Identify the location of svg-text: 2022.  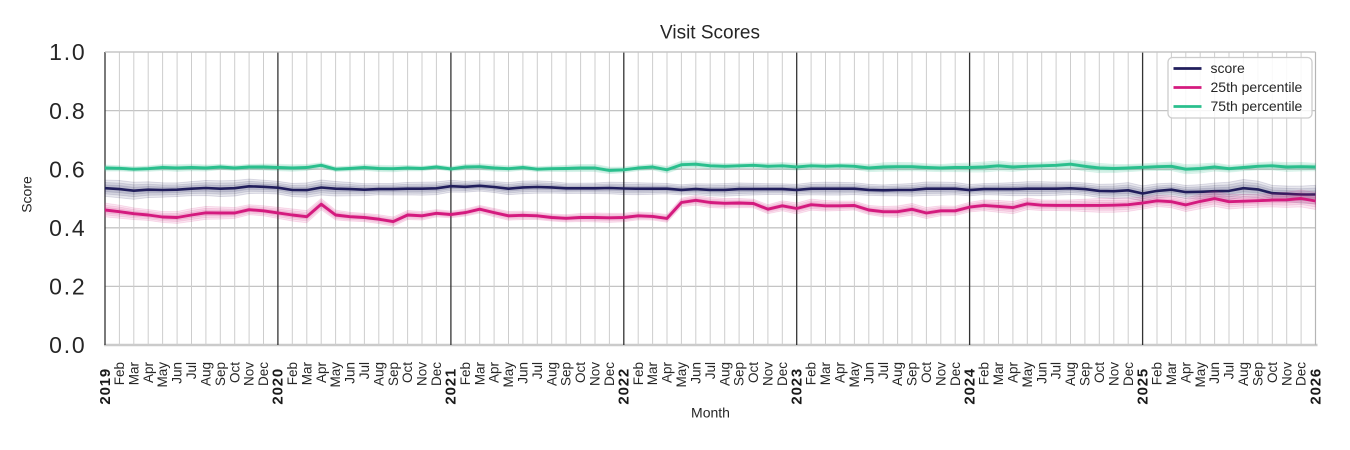
(624, 386).